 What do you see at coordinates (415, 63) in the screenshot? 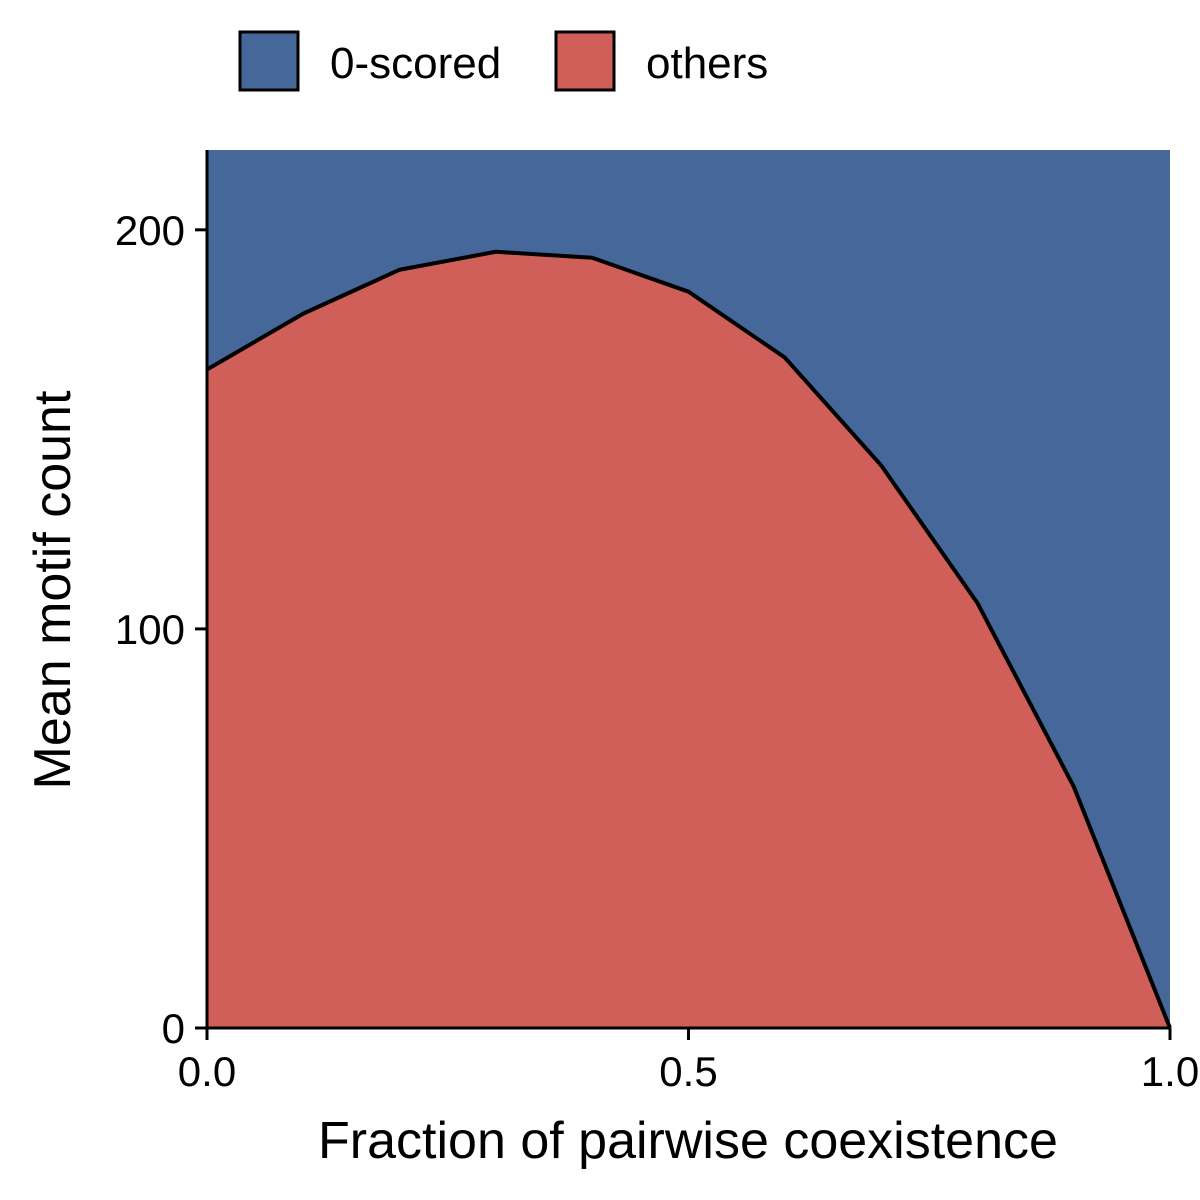
I see `legend-label-0-scored: 0-scored` at bounding box center [415, 63].